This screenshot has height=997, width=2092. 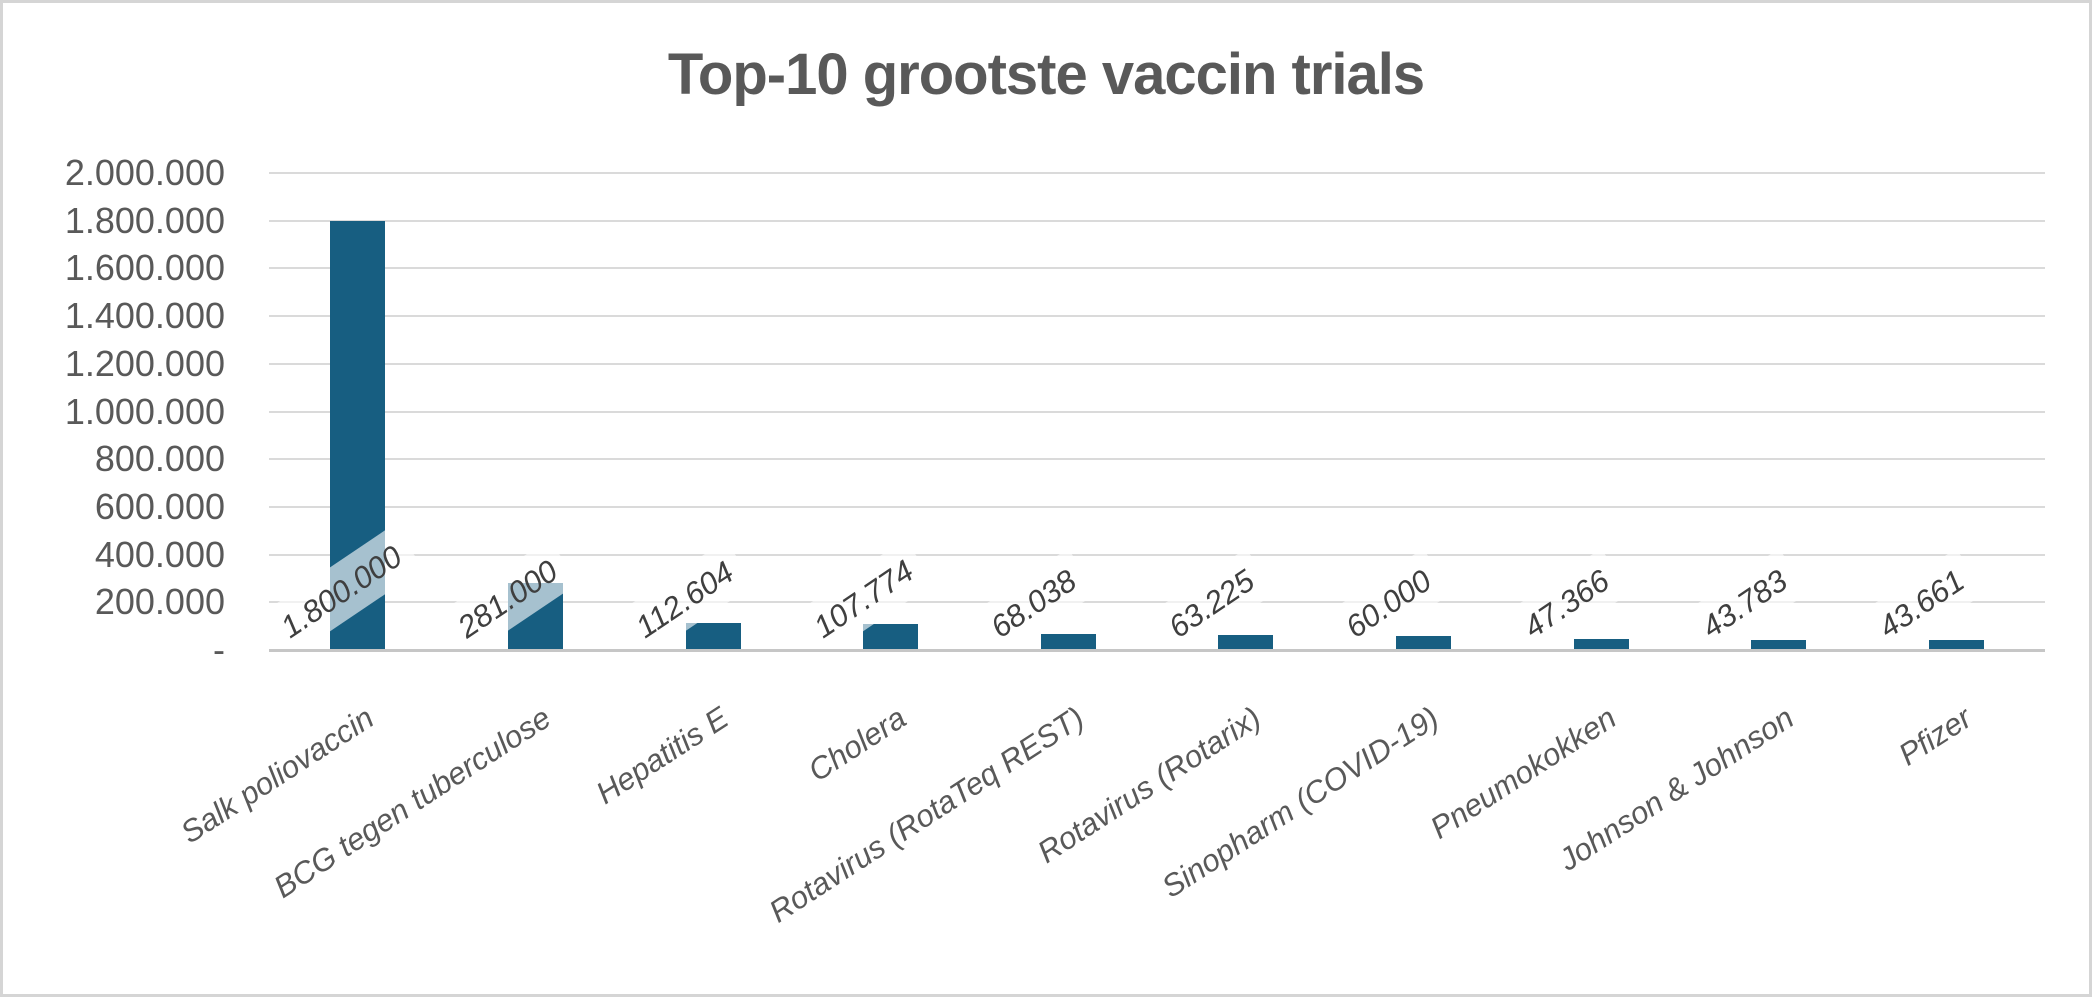 I want to click on y-tick-label: 600.000, so click(x=159, y=506).